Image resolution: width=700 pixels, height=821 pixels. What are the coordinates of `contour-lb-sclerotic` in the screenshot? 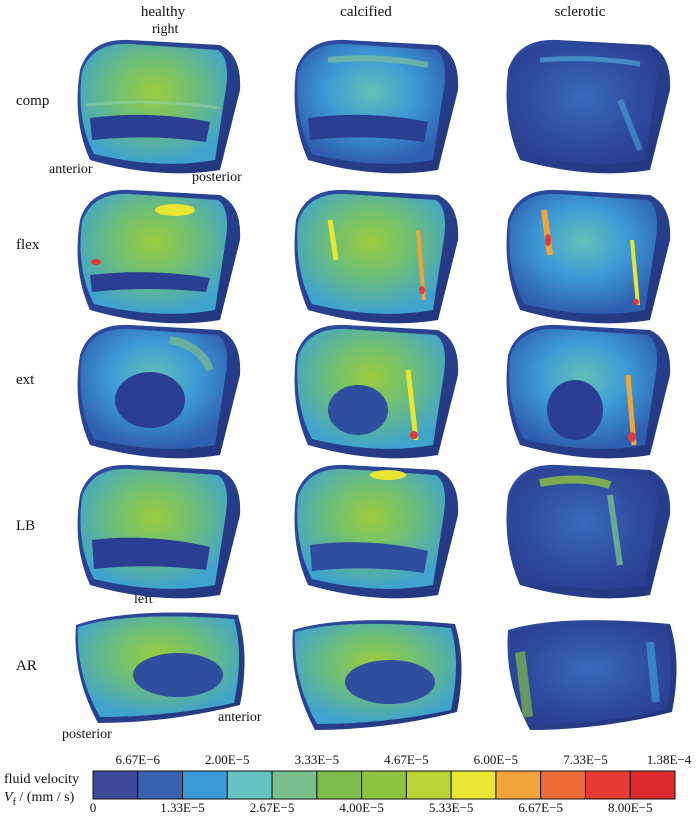 It's located at (588, 531).